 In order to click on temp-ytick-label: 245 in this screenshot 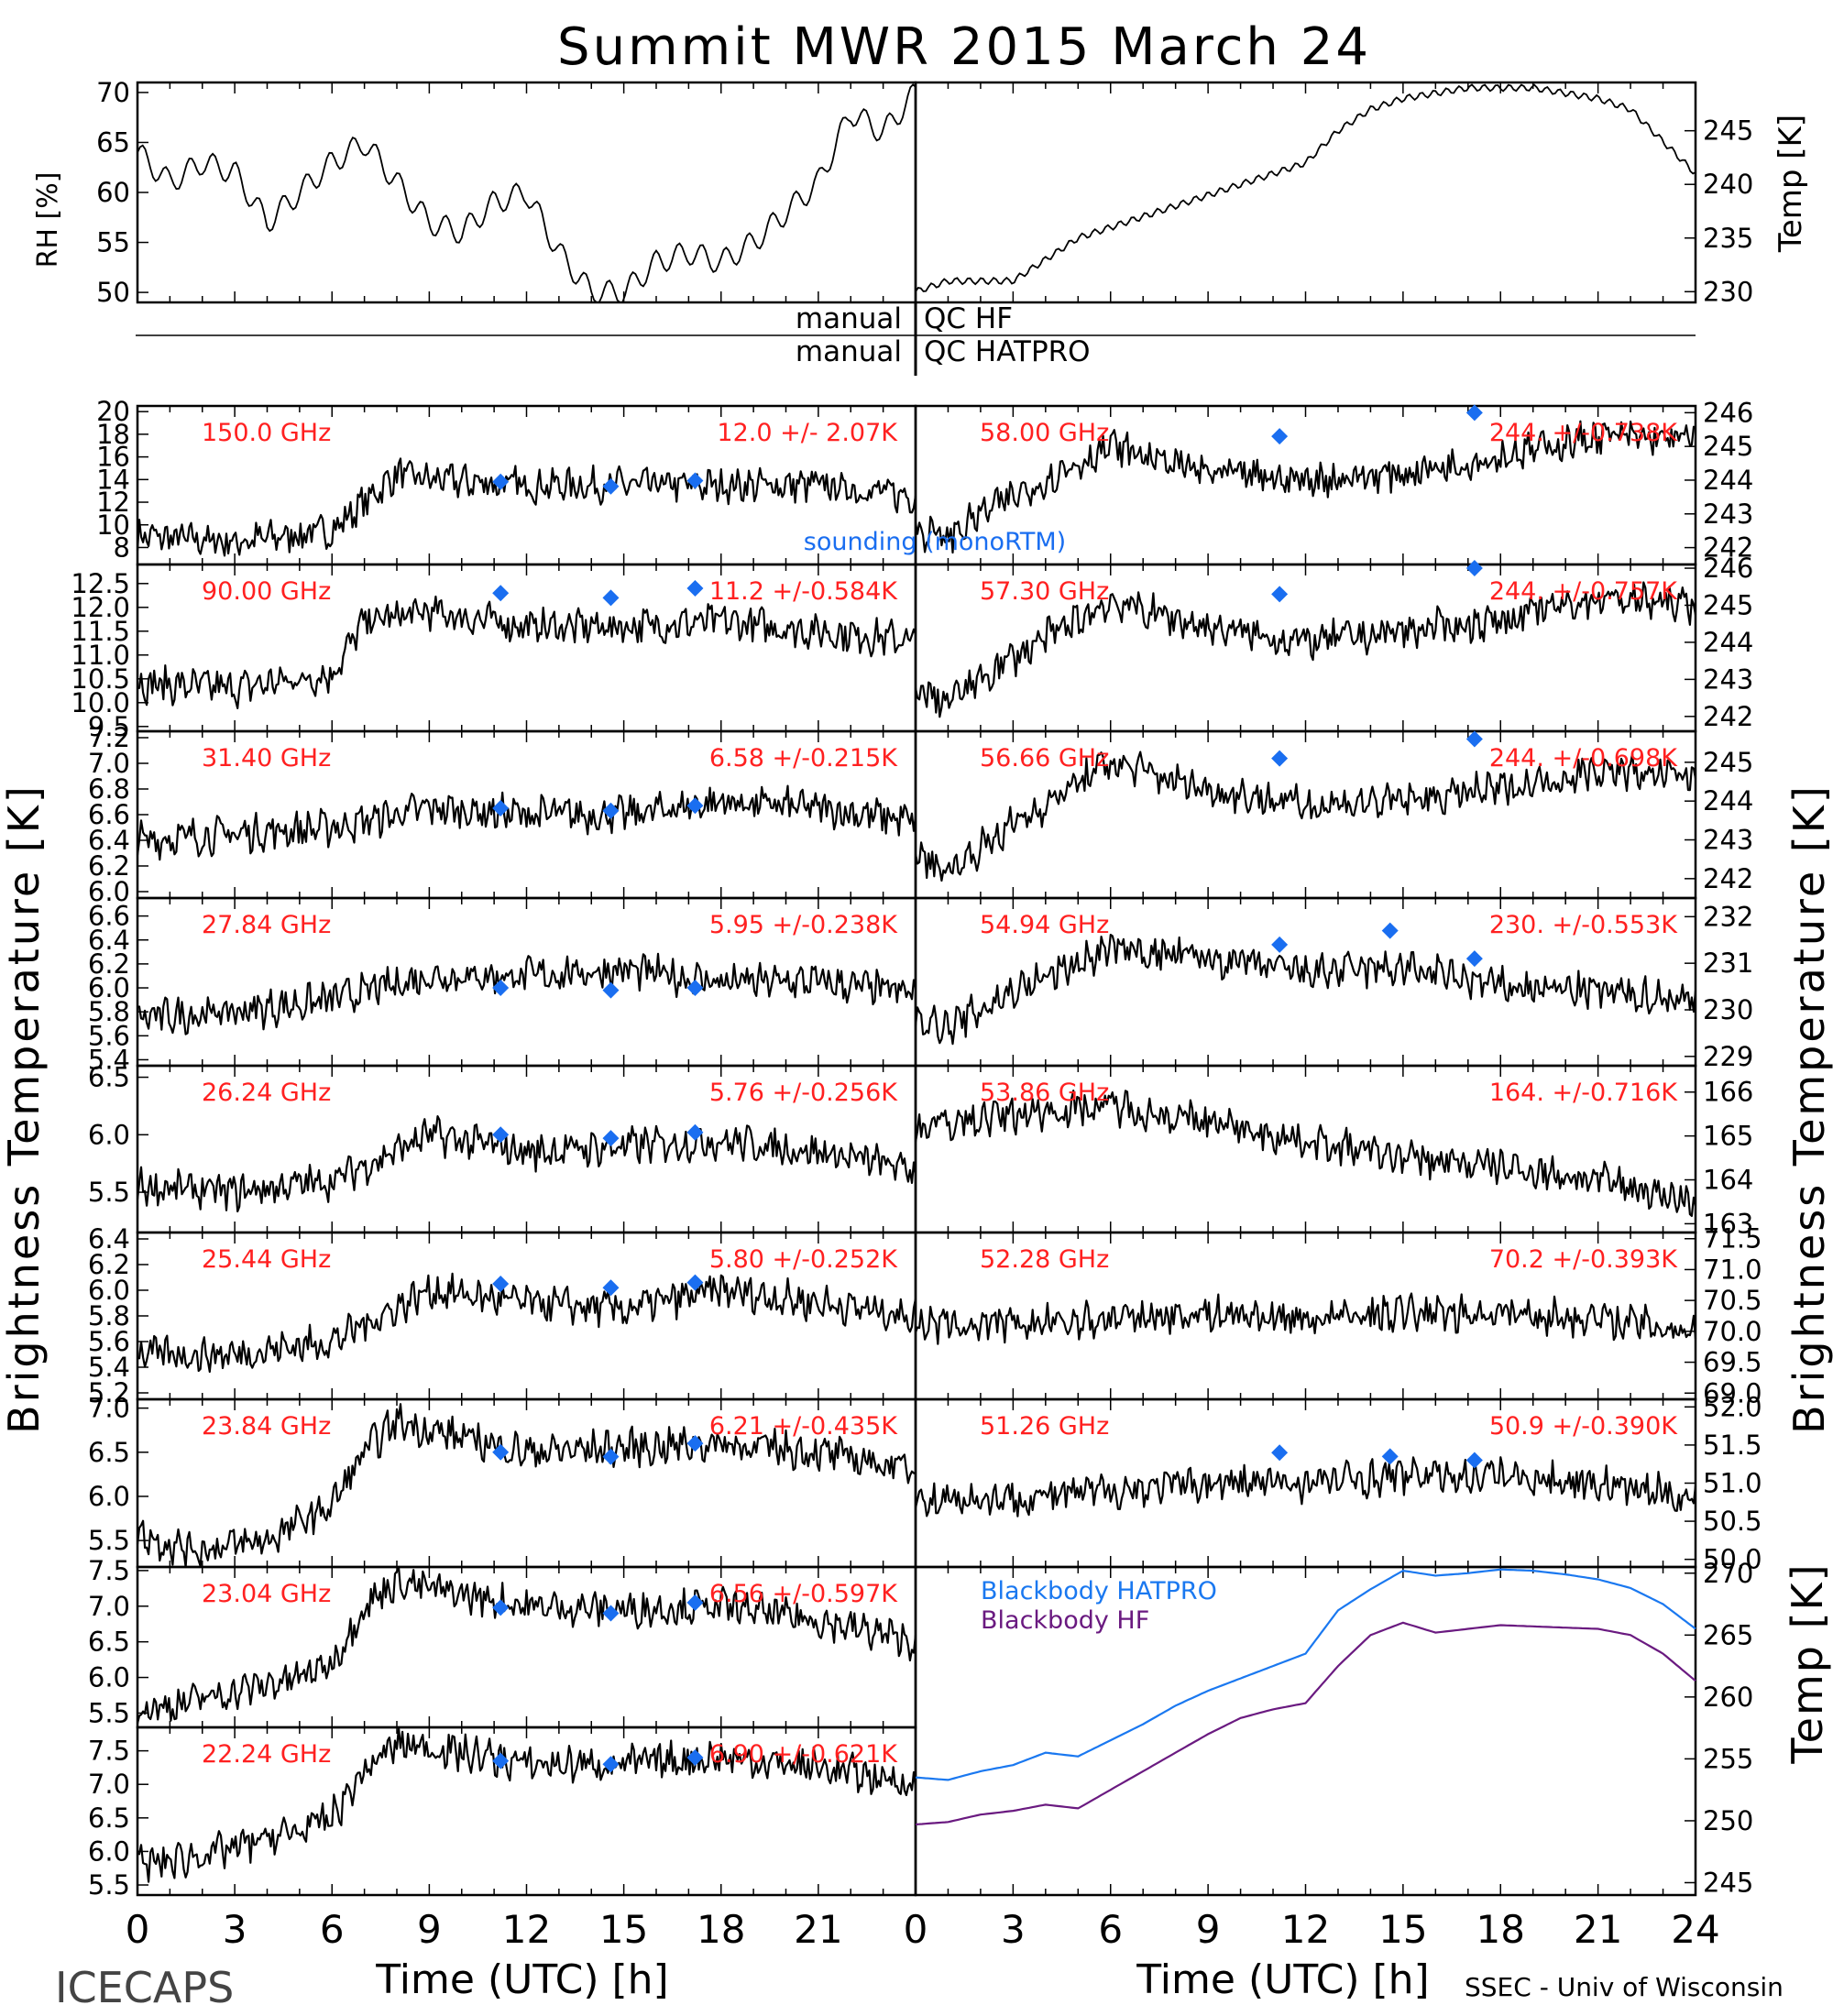, I will do `click(1728, 131)`.